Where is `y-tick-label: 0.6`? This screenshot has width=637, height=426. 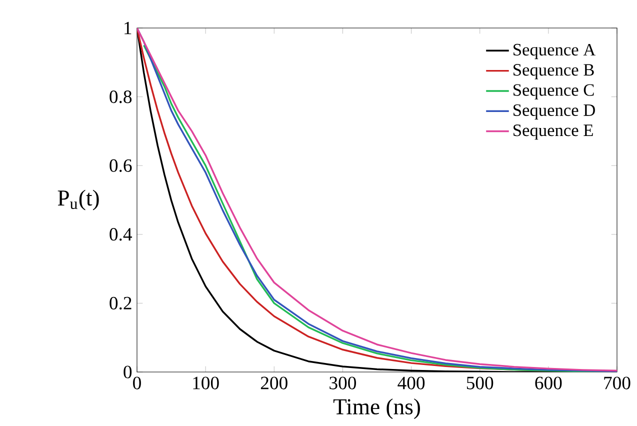
y-tick-label: 0.6 is located at coordinates (121, 165).